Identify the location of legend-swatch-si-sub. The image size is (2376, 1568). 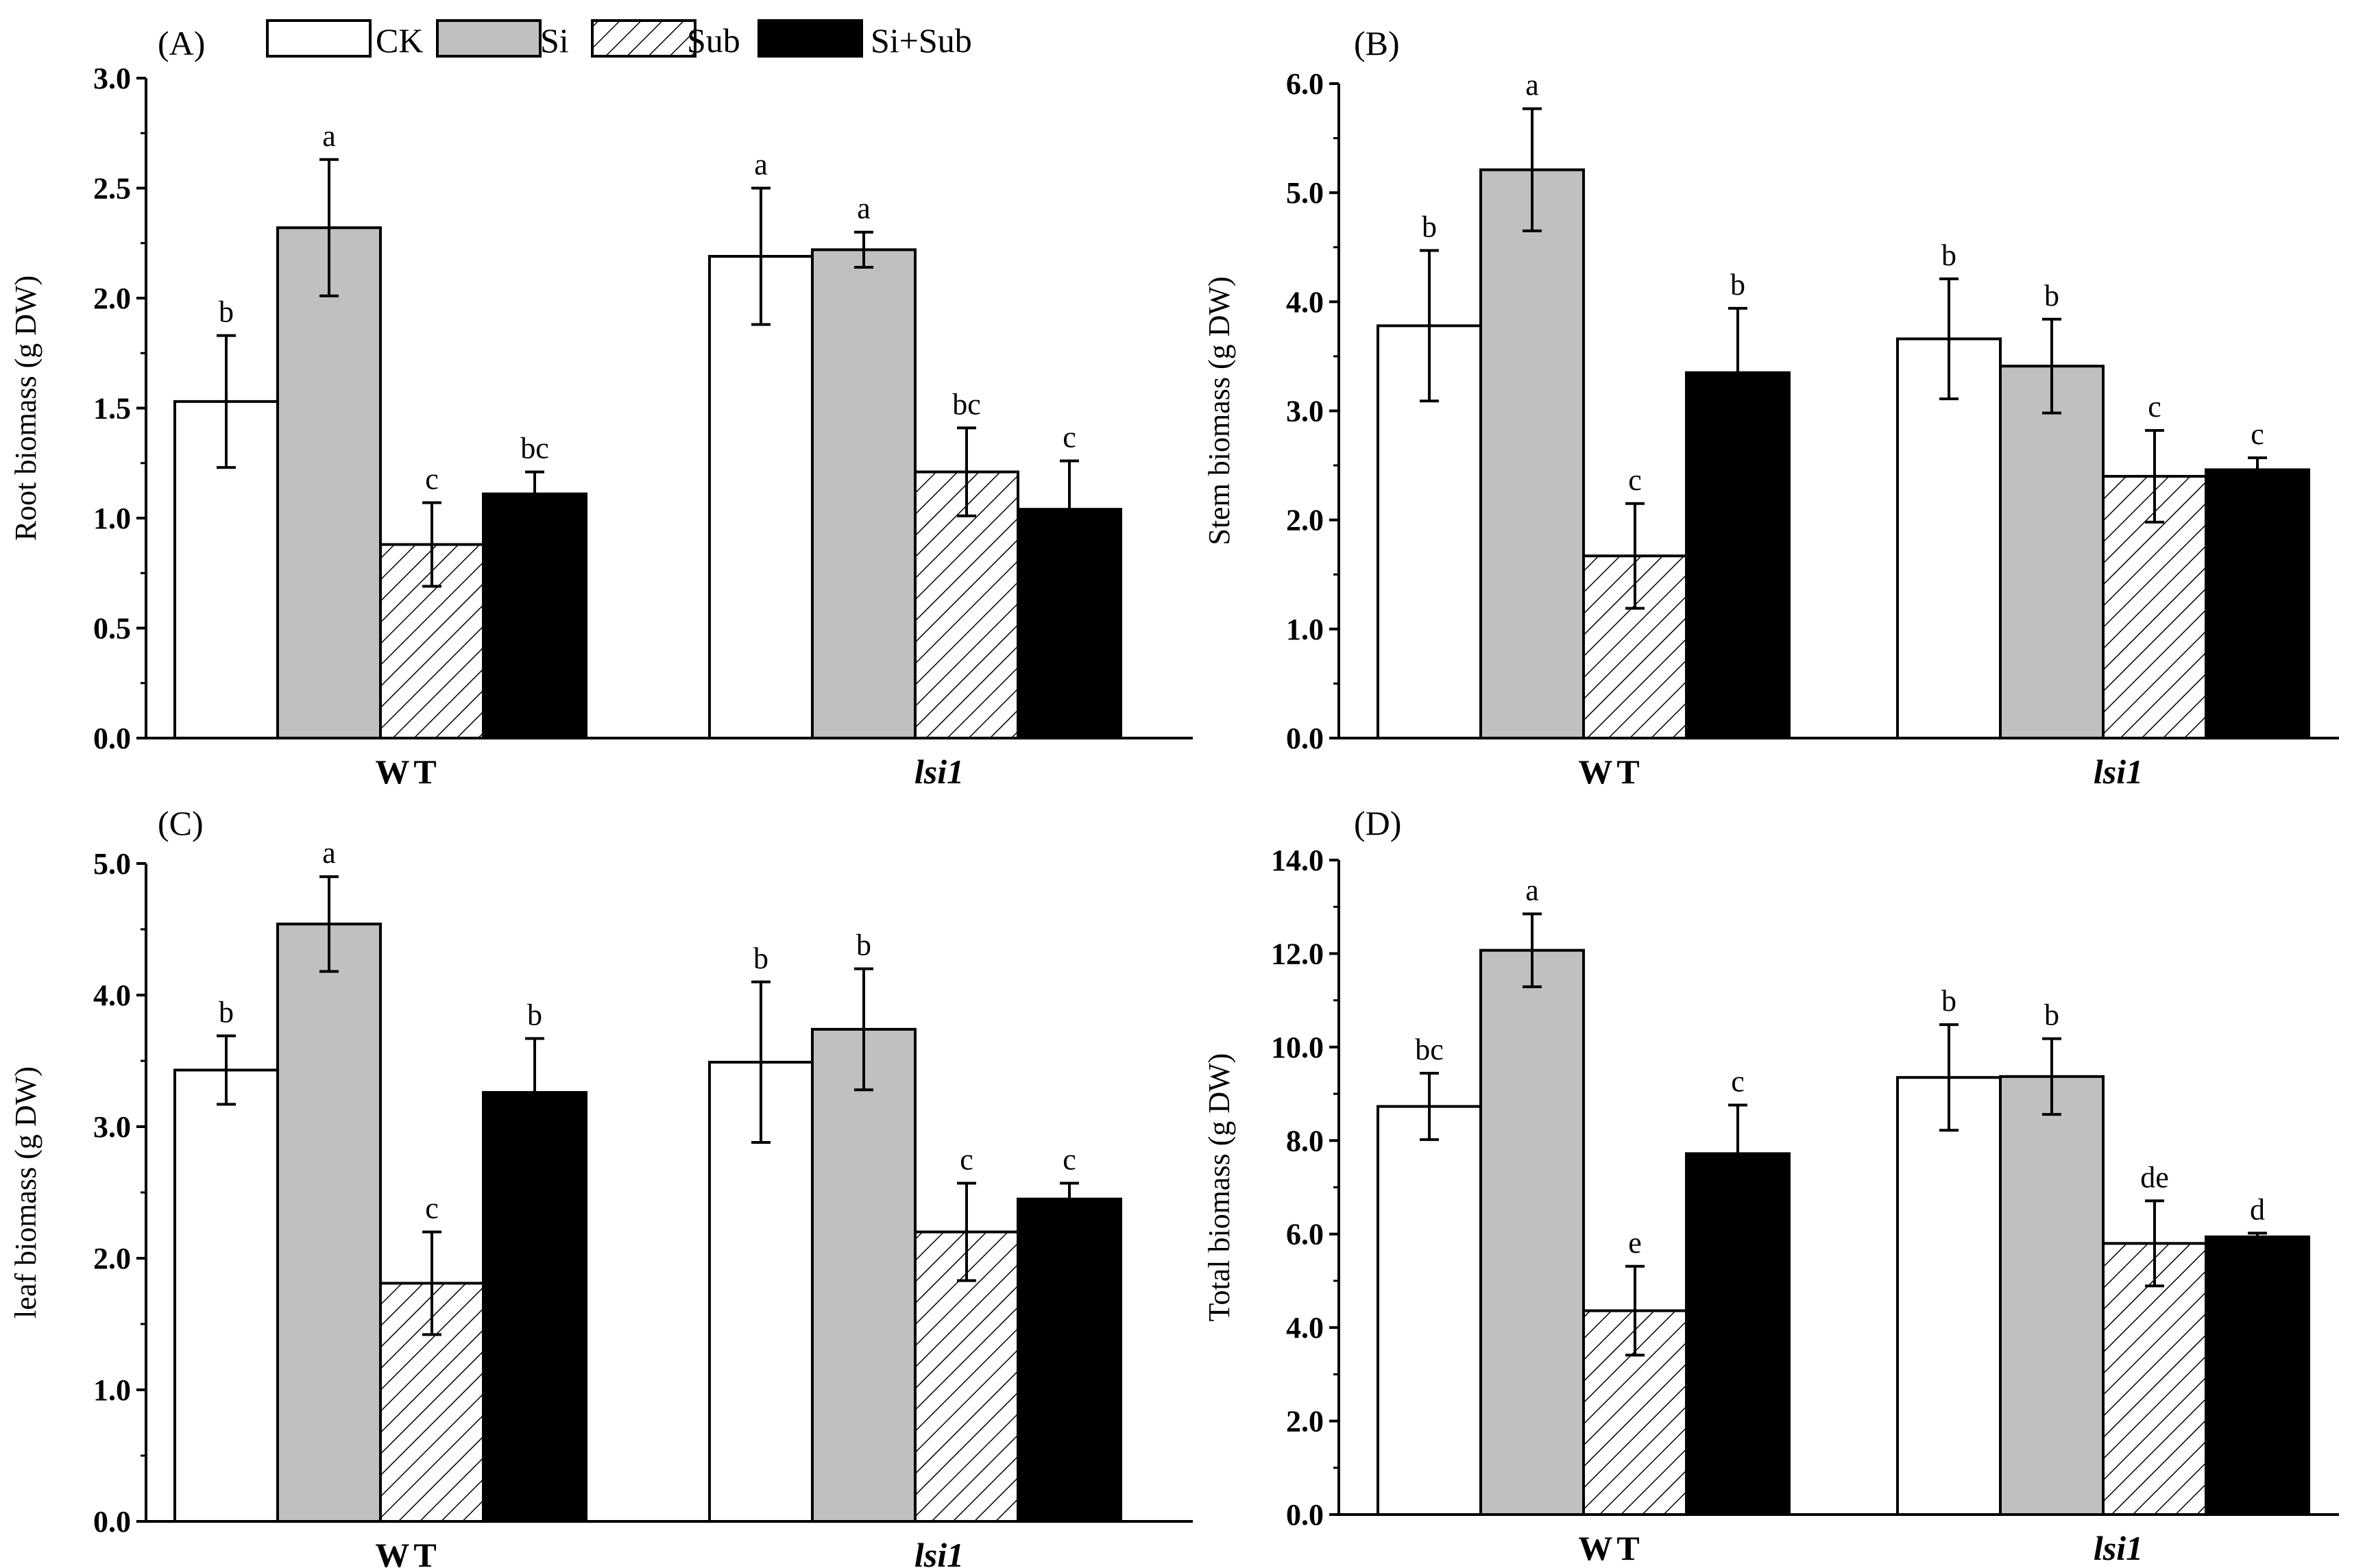
(810, 38).